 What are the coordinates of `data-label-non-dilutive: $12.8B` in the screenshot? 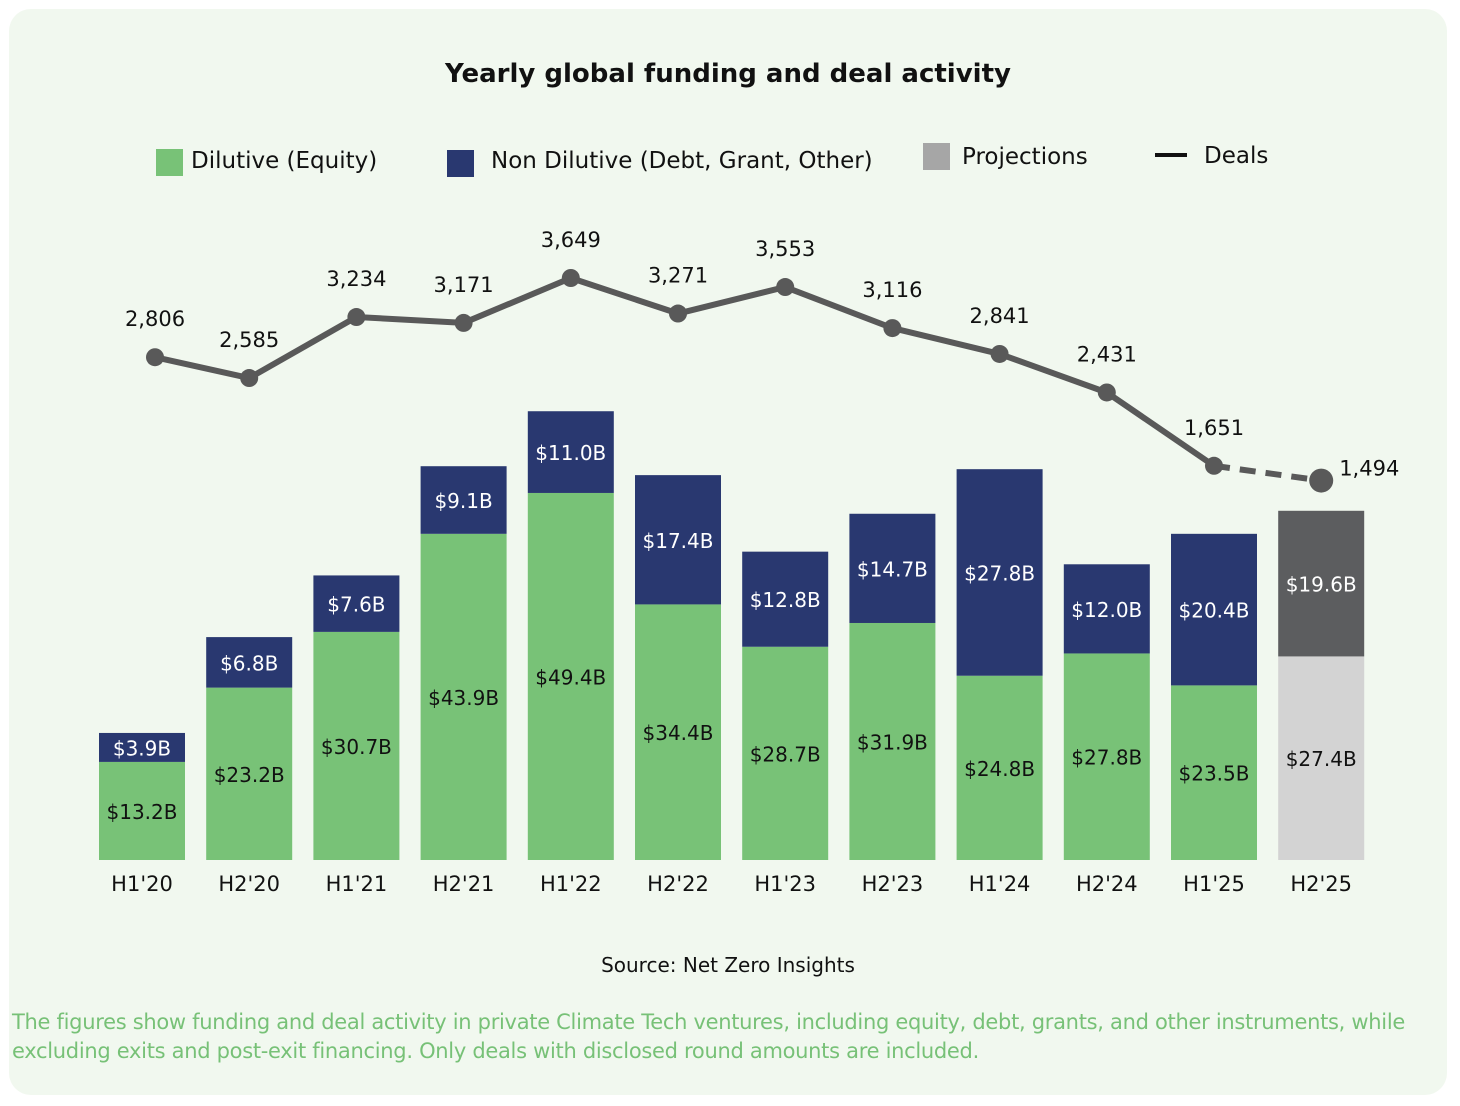 It's located at (785, 600).